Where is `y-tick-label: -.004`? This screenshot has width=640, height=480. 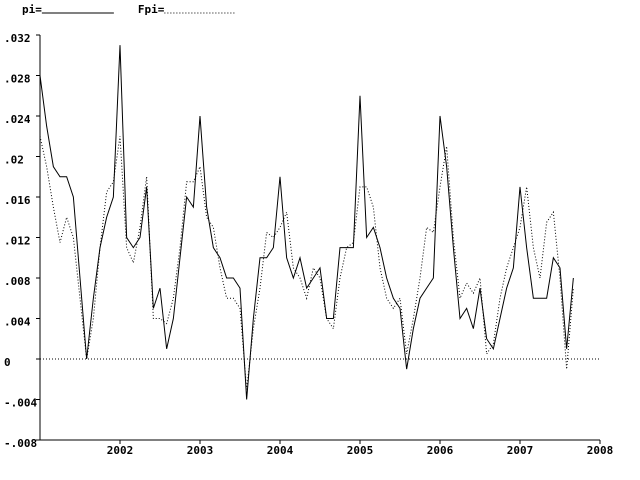
y-tick-label: -.004 is located at coordinates (20, 403).